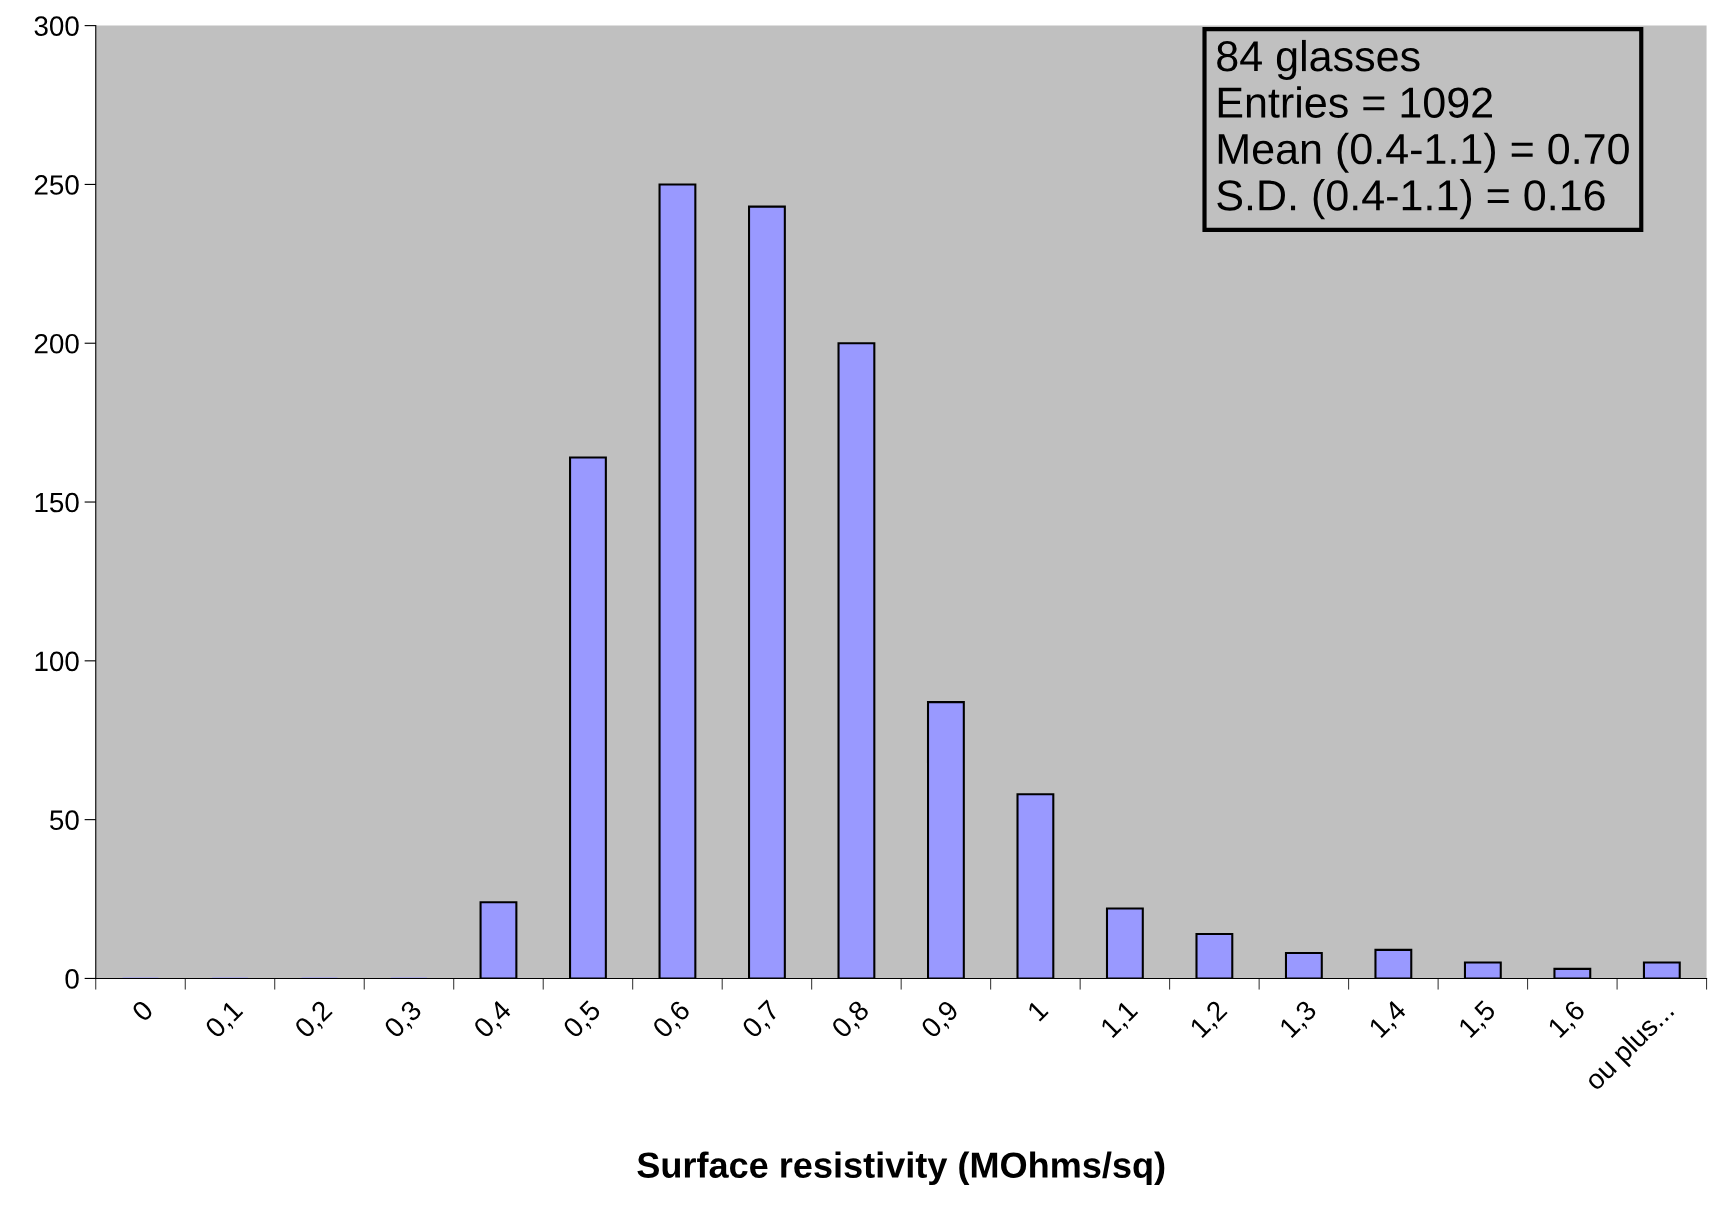  Describe the element at coordinates (851, 1020) in the screenshot. I see `x-tick-label: 0,8` at that location.